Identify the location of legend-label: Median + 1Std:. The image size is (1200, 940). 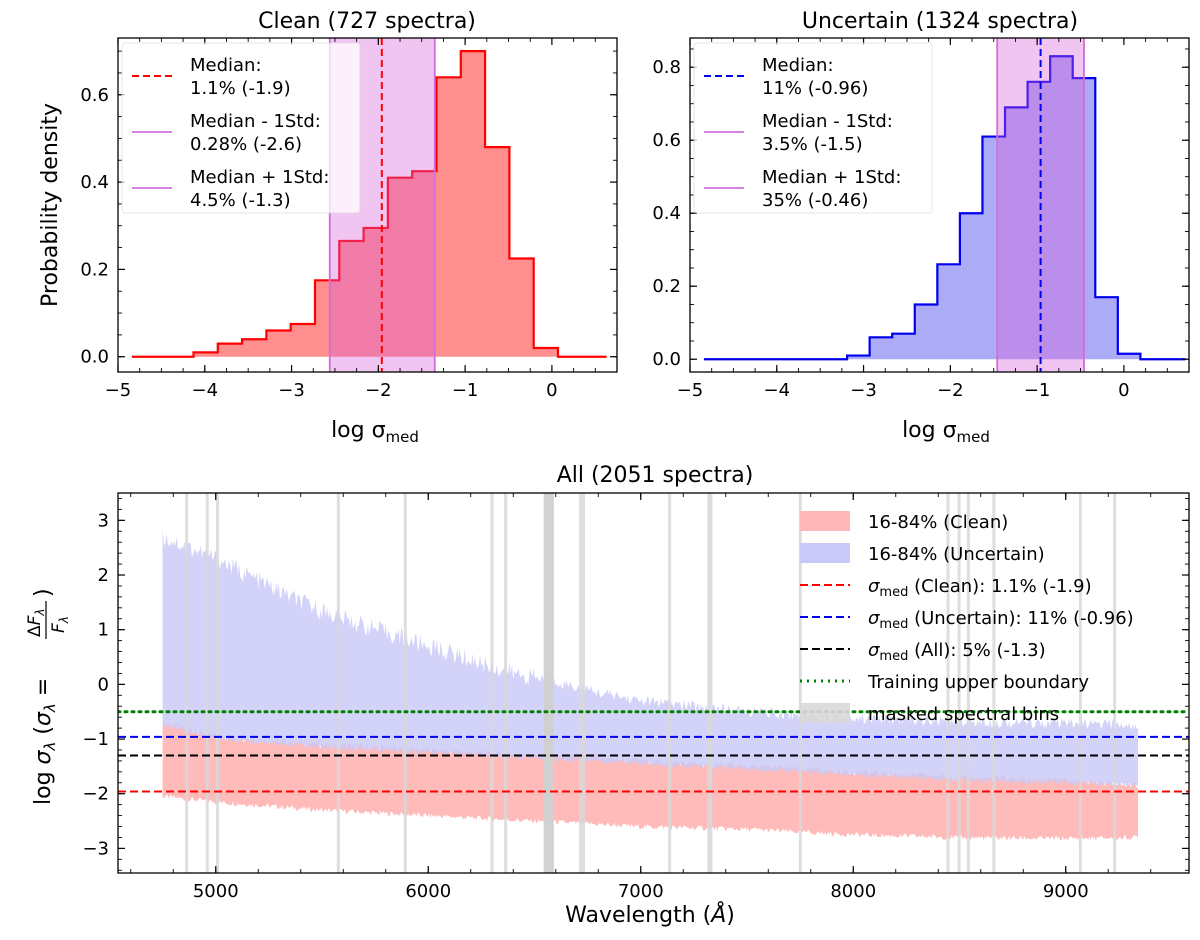
(259, 177).